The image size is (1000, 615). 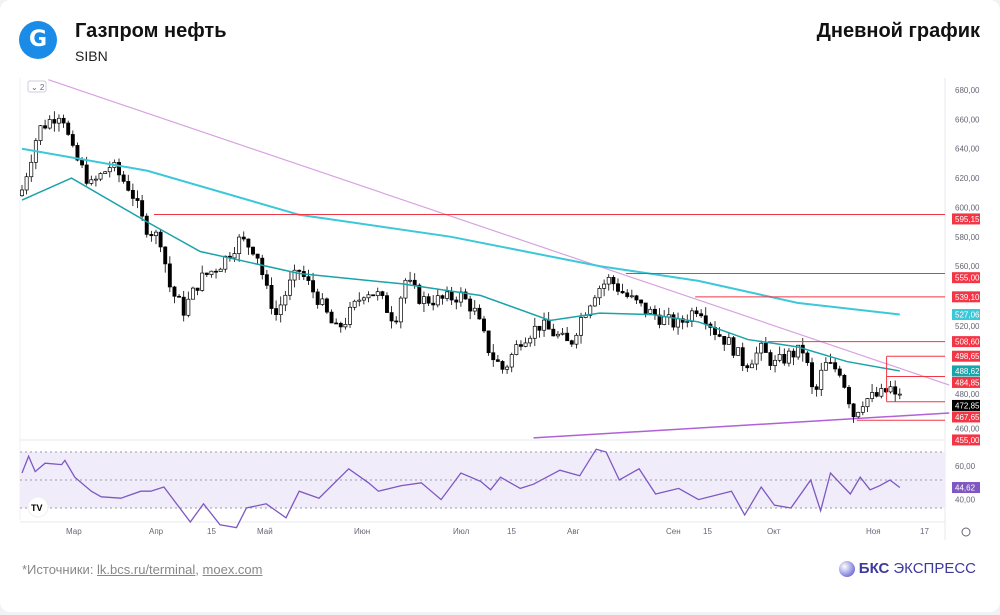 What do you see at coordinates (37, 86) in the screenshot?
I see `collapse-button` at bounding box center [37, 86].